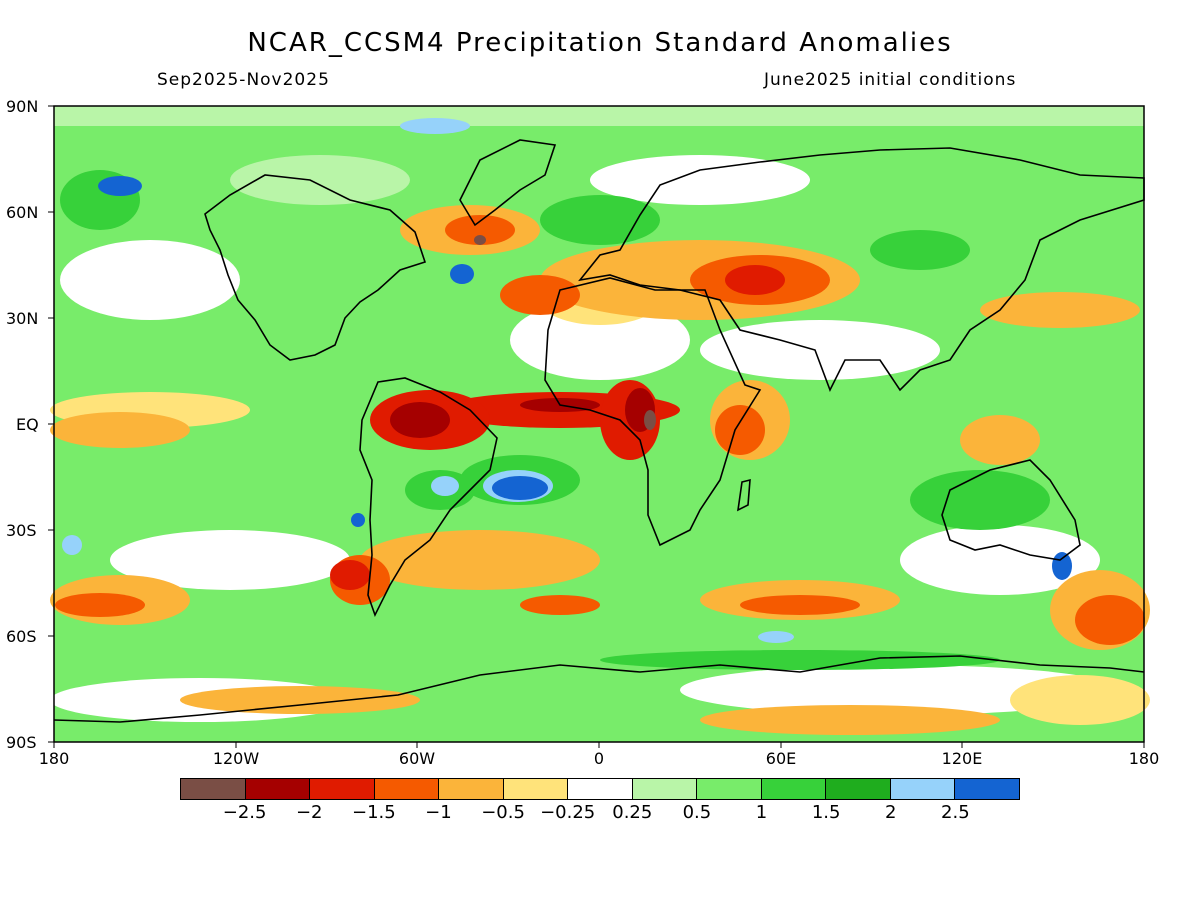  I want to click on lon-label-120e: 120E, so click(962, 758).